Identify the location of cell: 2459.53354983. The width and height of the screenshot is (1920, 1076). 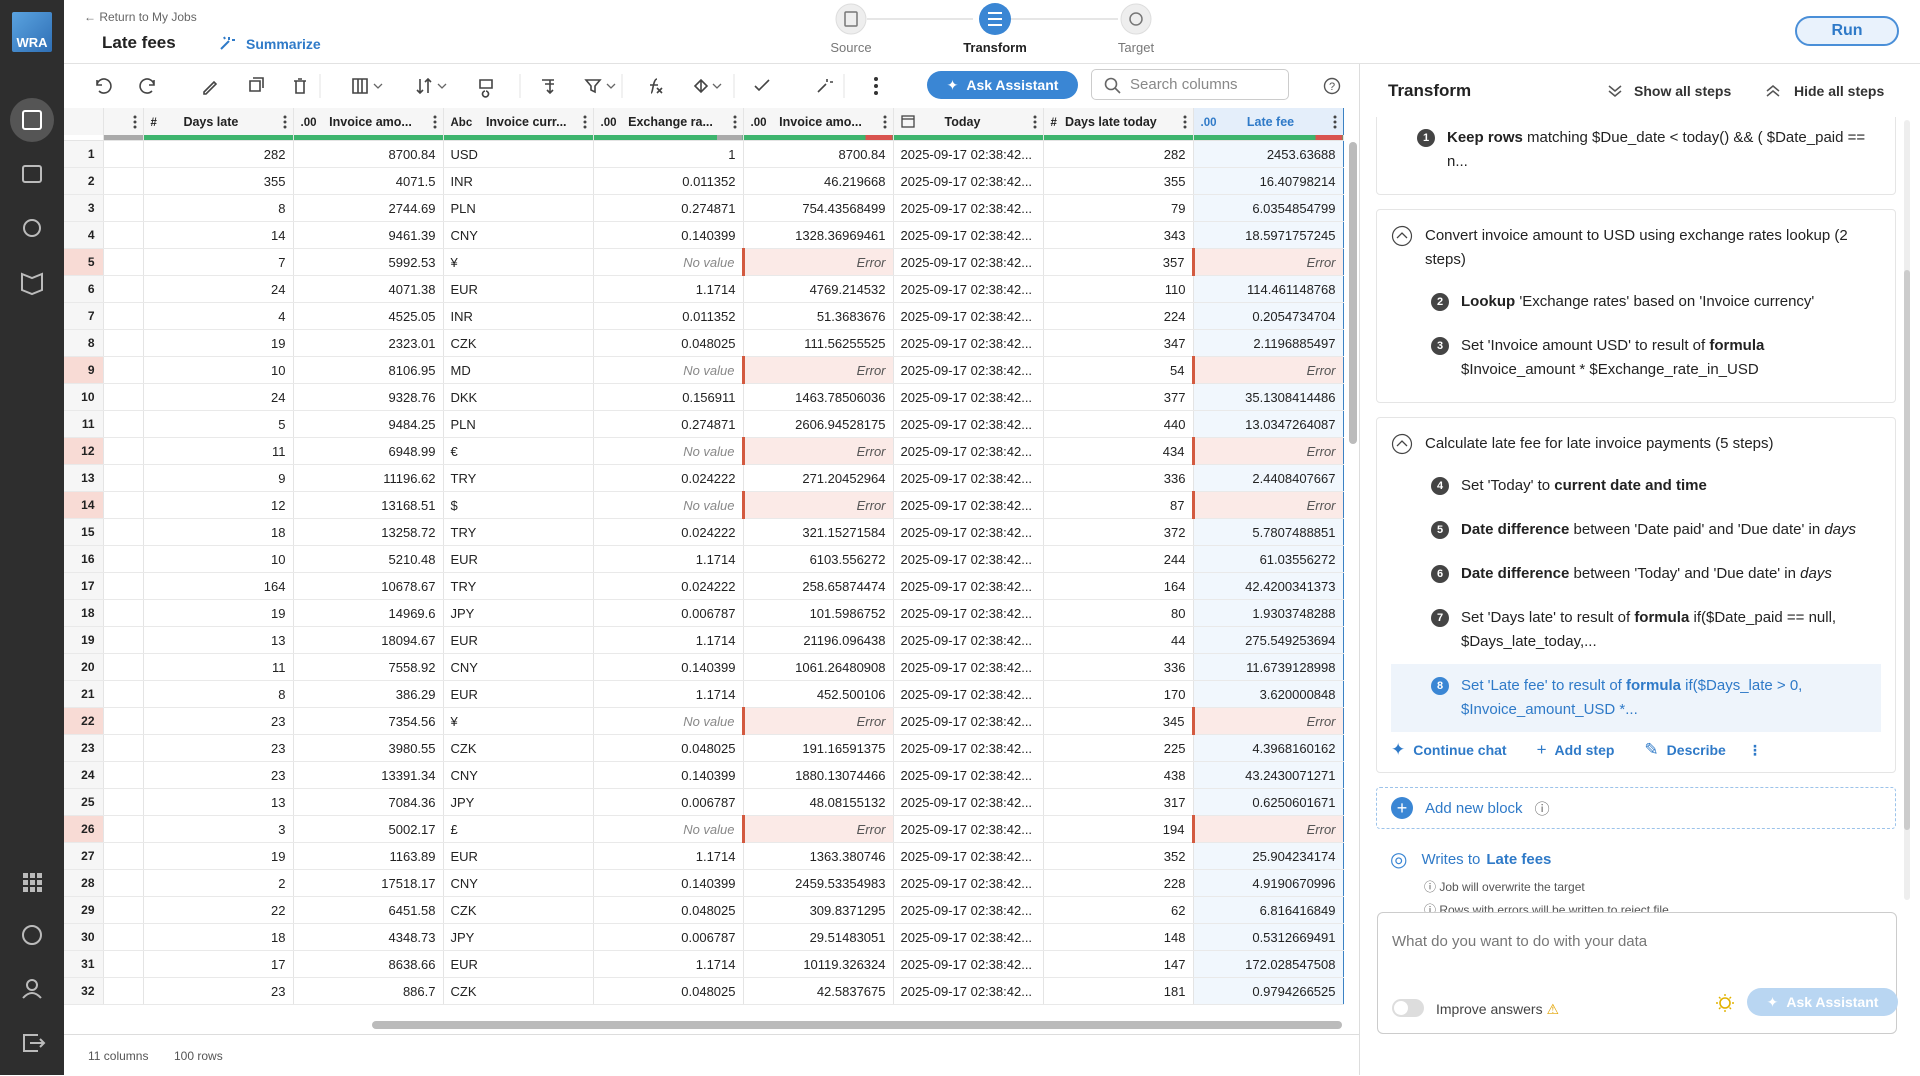
(818, 883).